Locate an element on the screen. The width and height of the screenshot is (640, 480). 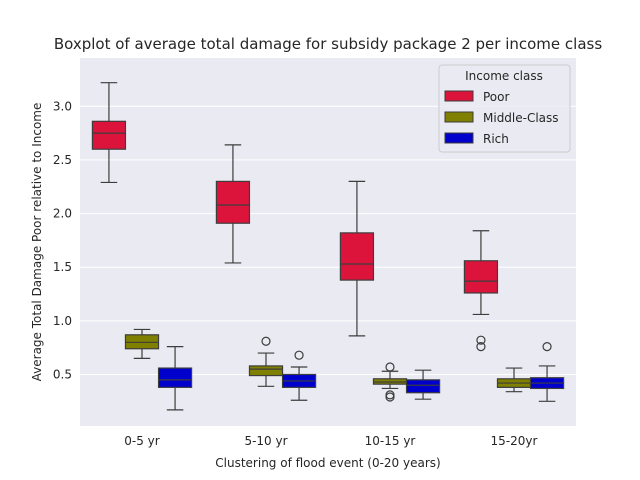
legend-label: Poor is located at coordinates (496, 97).